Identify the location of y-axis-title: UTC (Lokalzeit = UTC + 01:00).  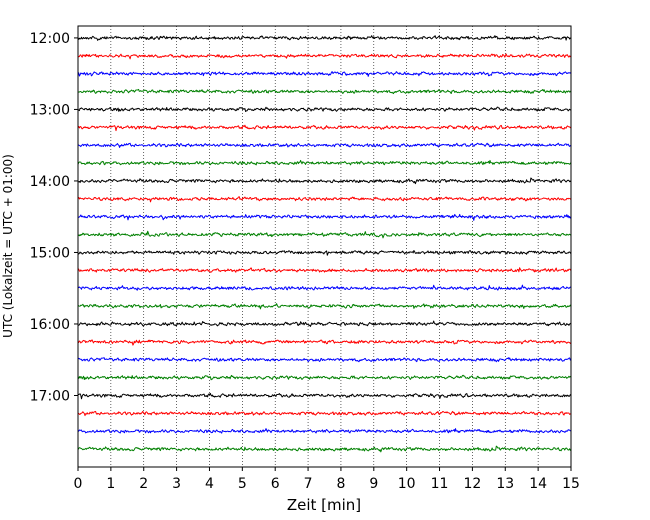
(8, 246).